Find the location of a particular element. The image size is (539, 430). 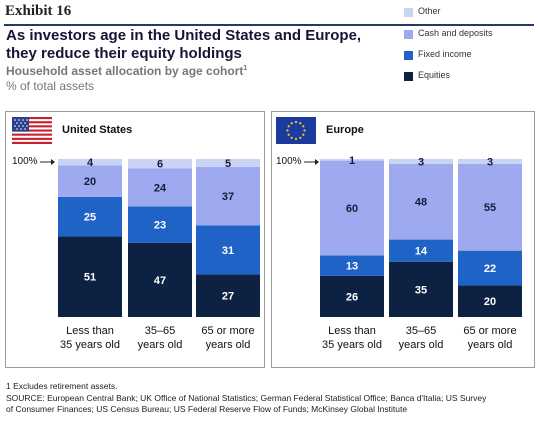

value-label-europe-fixed-income-3: 22 is located at coordinates (490, 269).